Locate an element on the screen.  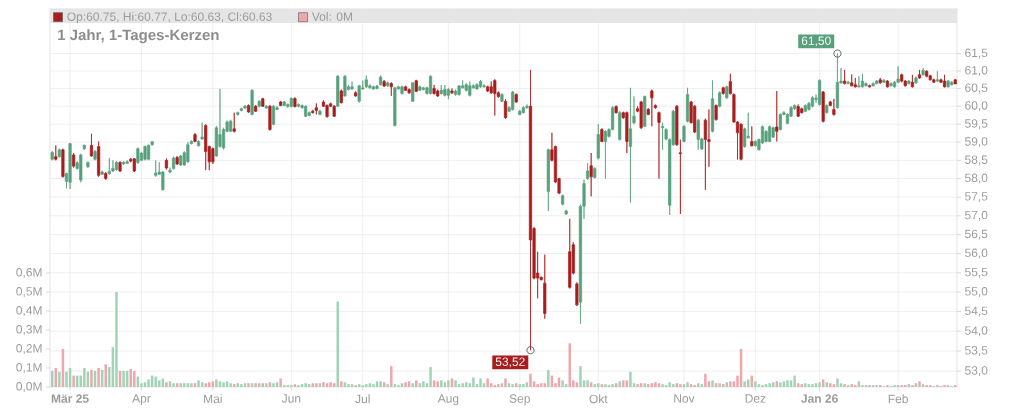
x-tick-label: Dez is located at coordinates (755, 398).